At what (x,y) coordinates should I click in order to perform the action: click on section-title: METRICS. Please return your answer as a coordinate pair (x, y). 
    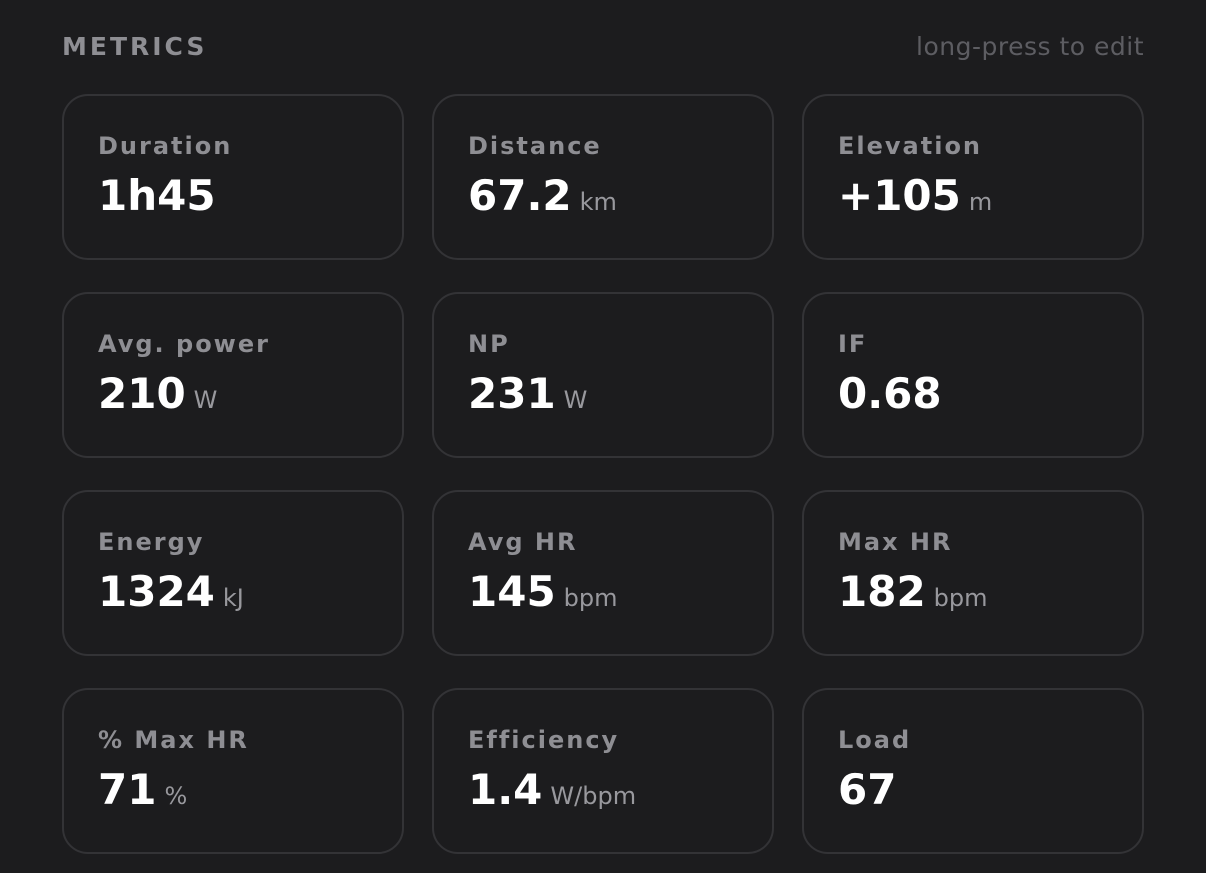
    Looking at the image, I should click on (135, 46).